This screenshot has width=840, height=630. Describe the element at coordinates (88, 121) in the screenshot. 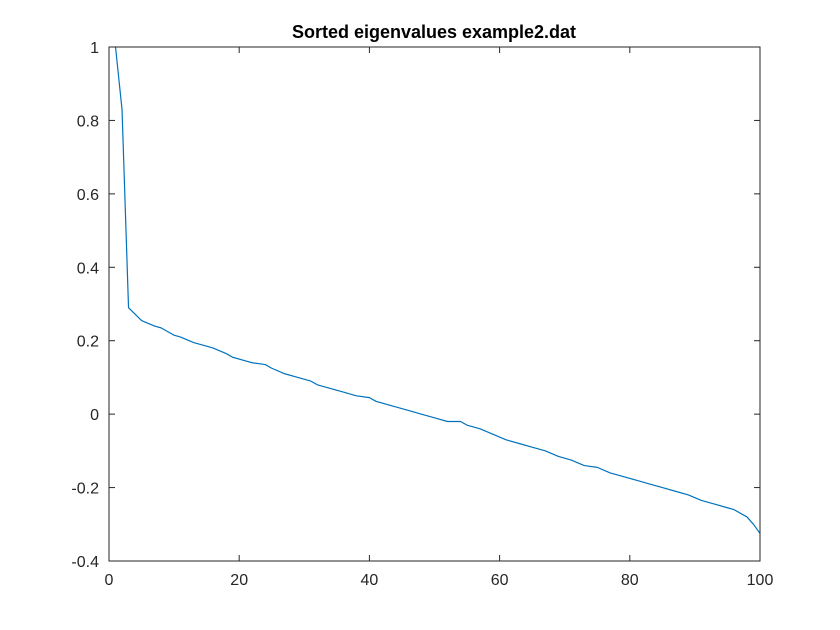

I see `y-tick-label: 0.8` at that location.